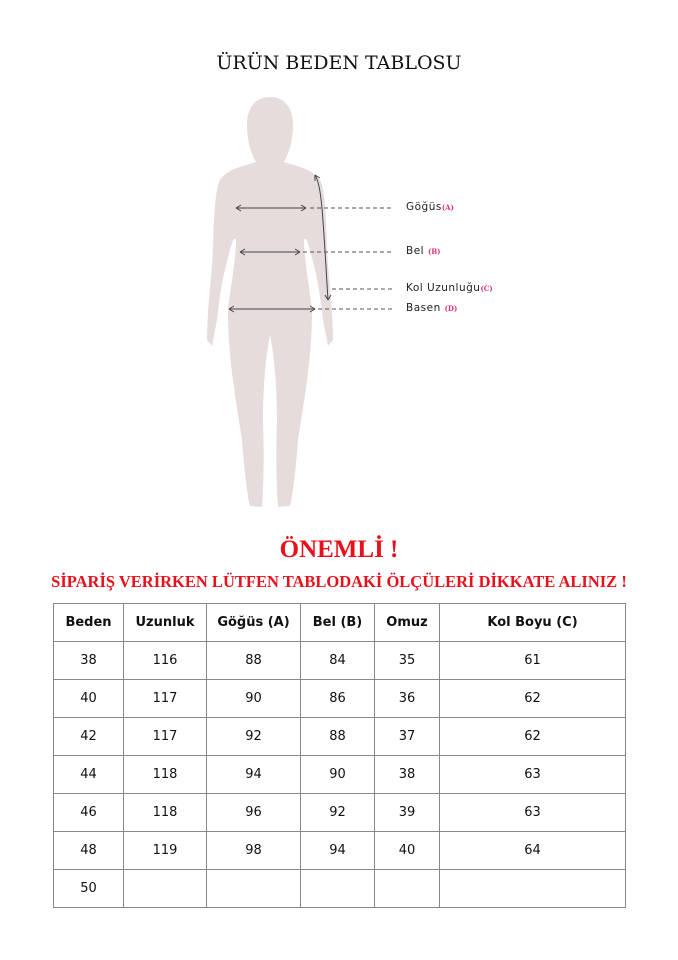 The height and width of the screenshot is (960, 678). I want to click on table-row: 48 119 98 94 40 64, so click(339, 850).